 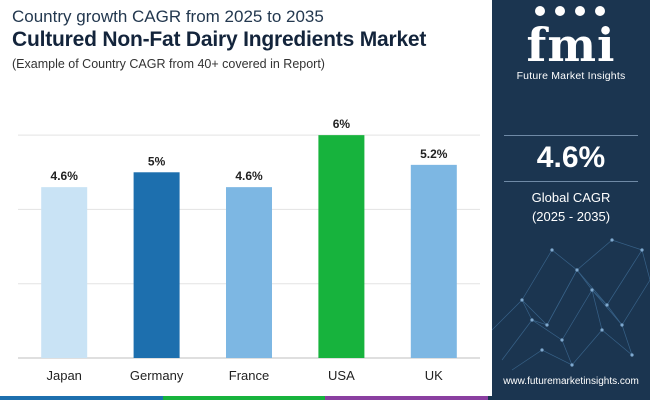 I want to click on divider-top, so click(x=571, y=135).